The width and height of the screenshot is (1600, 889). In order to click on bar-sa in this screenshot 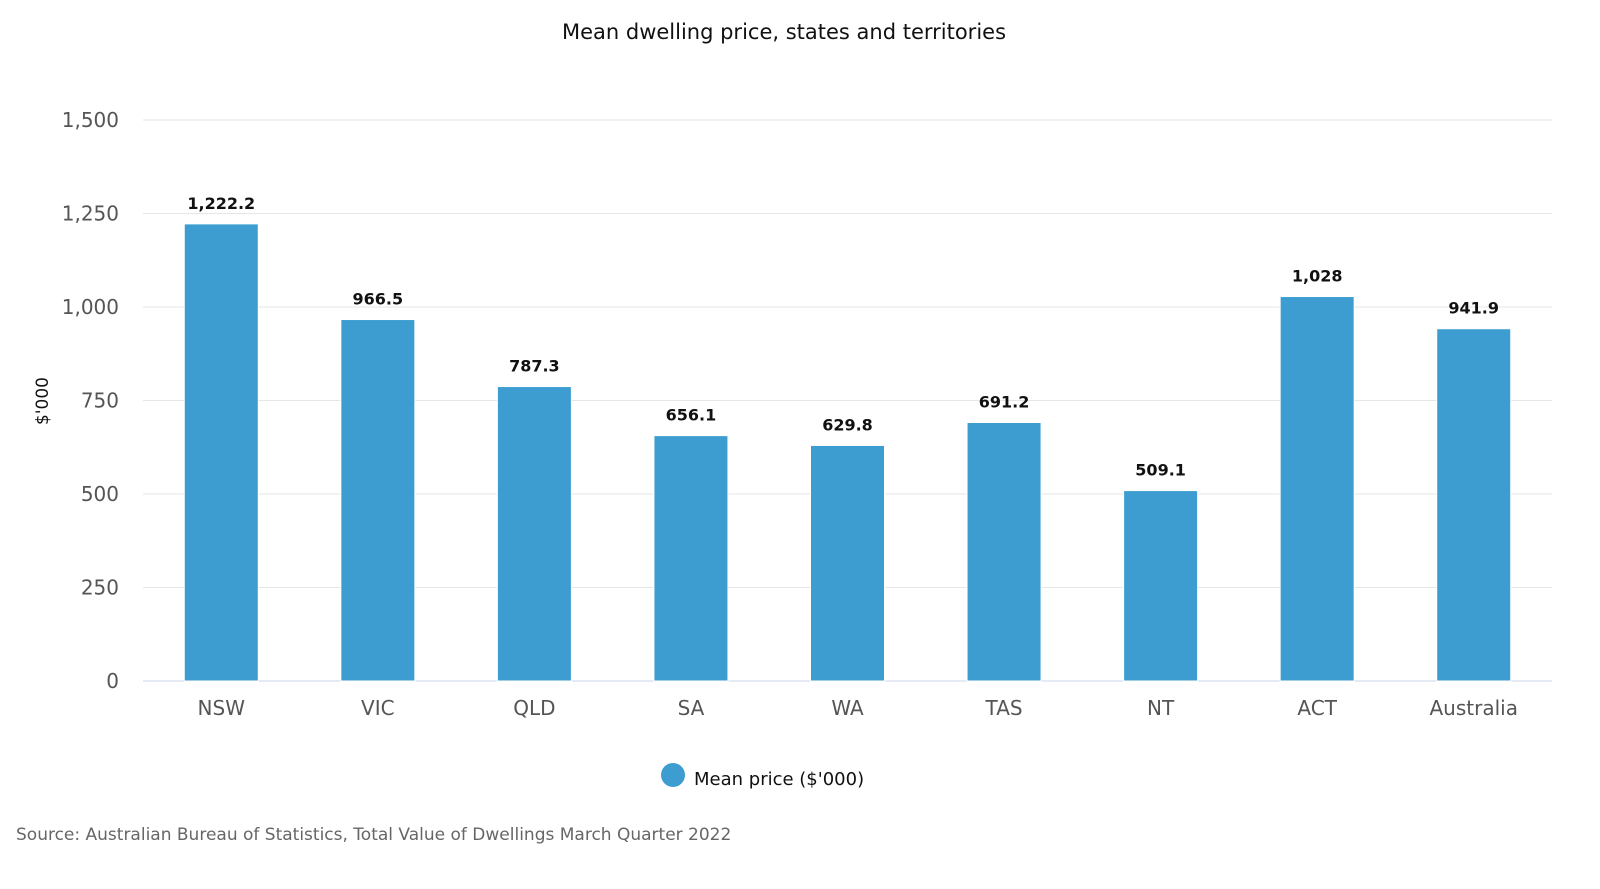, I will do `click(691, 558)`.